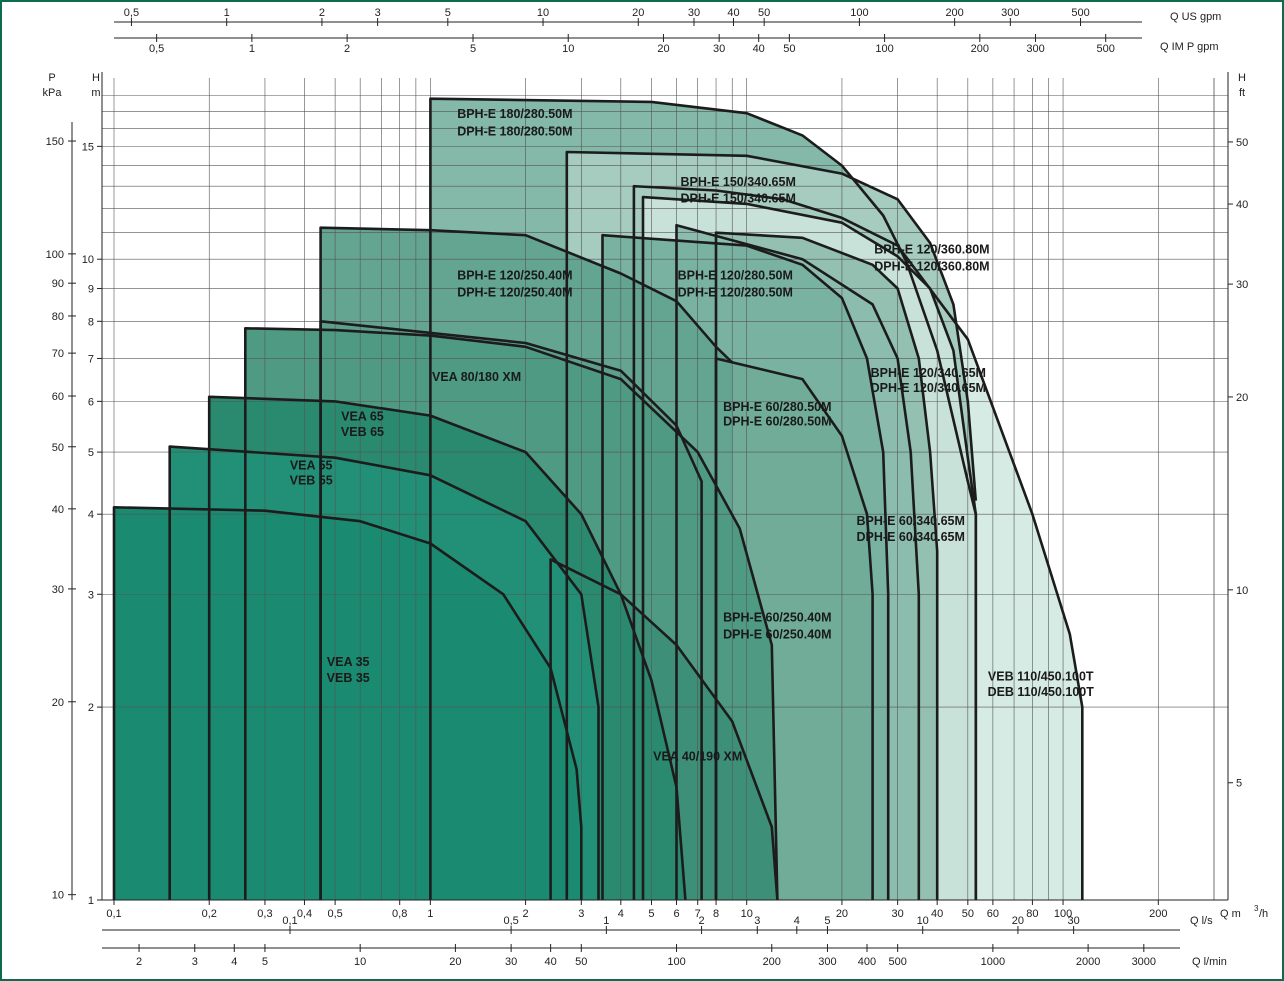  Describe the element at coordinates (1074, 921) in the screenshot. I see `ls-tick-label: 30` at that location.